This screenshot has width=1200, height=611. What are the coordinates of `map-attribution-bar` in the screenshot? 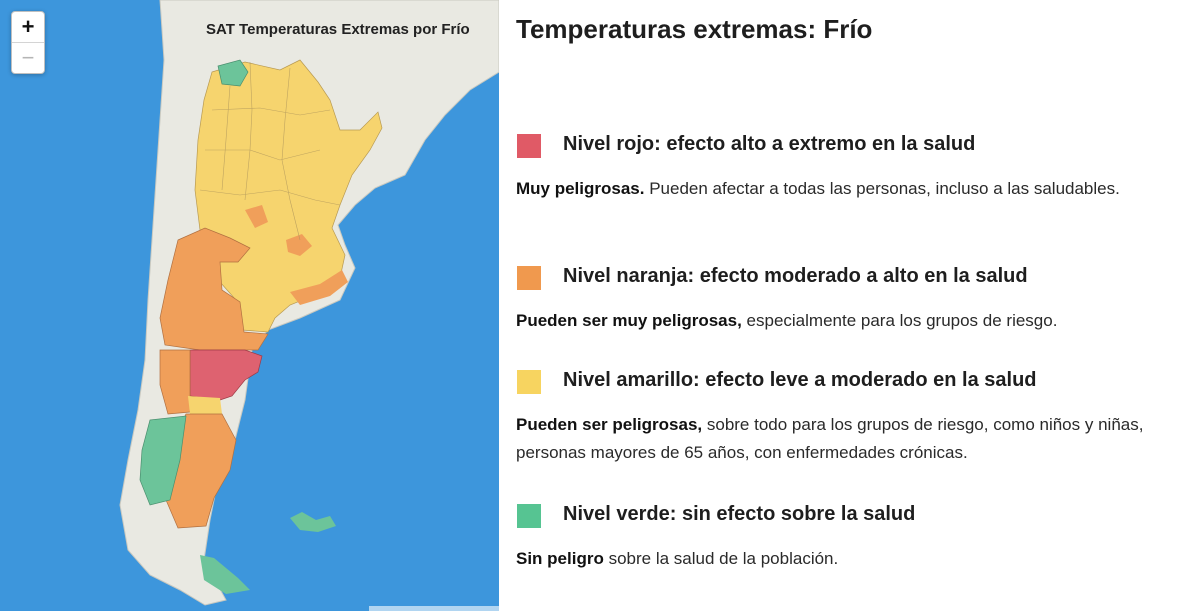 It's located at (434, 608).